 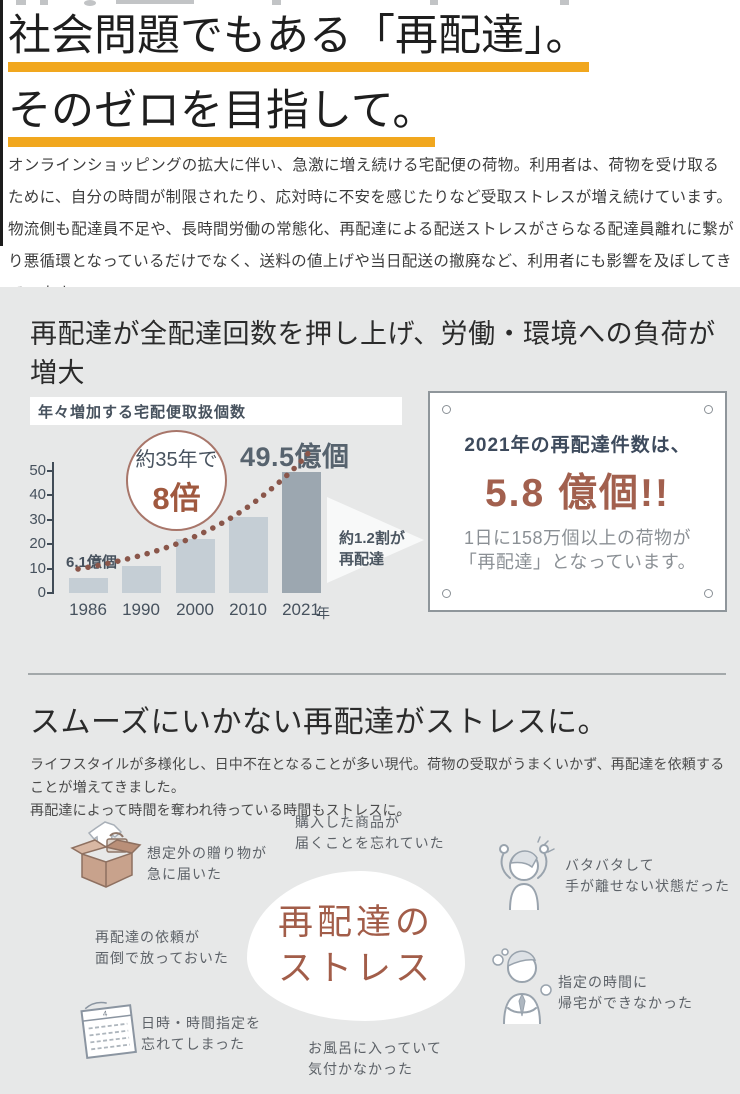 What do you see at coordinates (176, 480) in the screenshot?
I see `growth-circle-annotation: 約35年で 8倍` at bounding box center [176, 480].